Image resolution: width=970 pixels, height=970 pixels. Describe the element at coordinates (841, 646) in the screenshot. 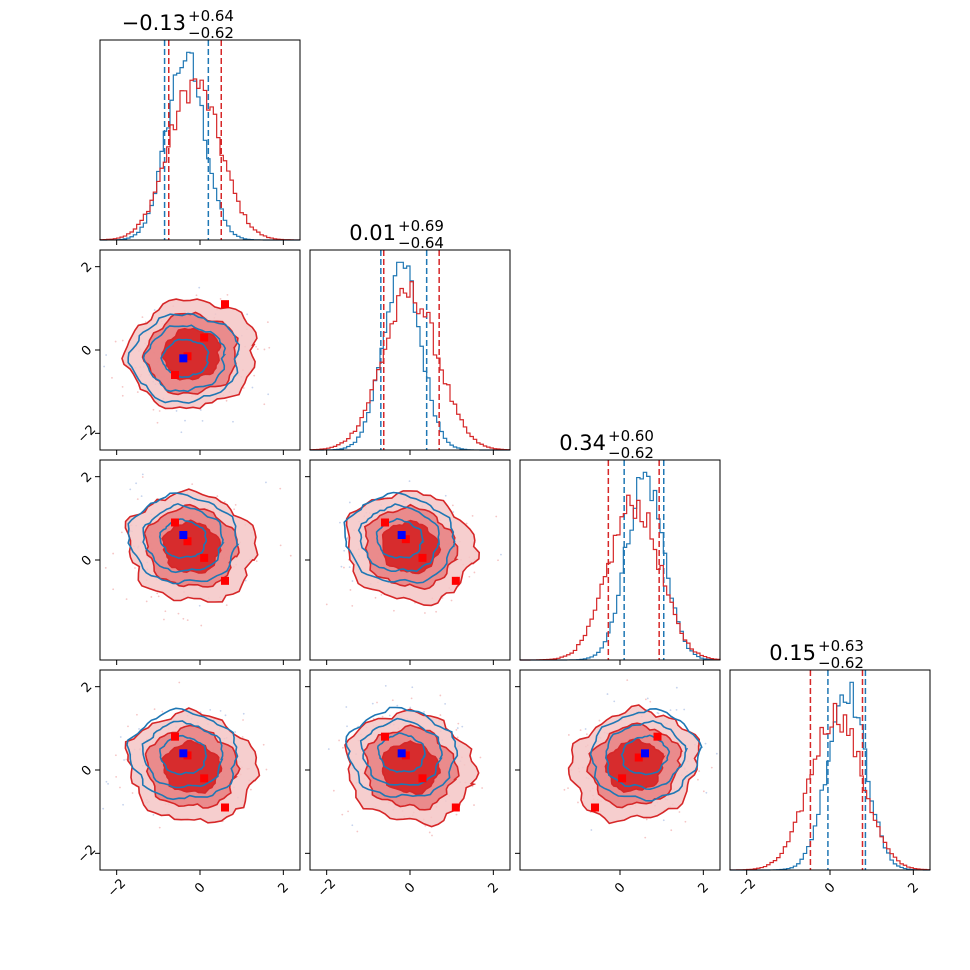

I see `title-plus-3: +0.63` at that location.